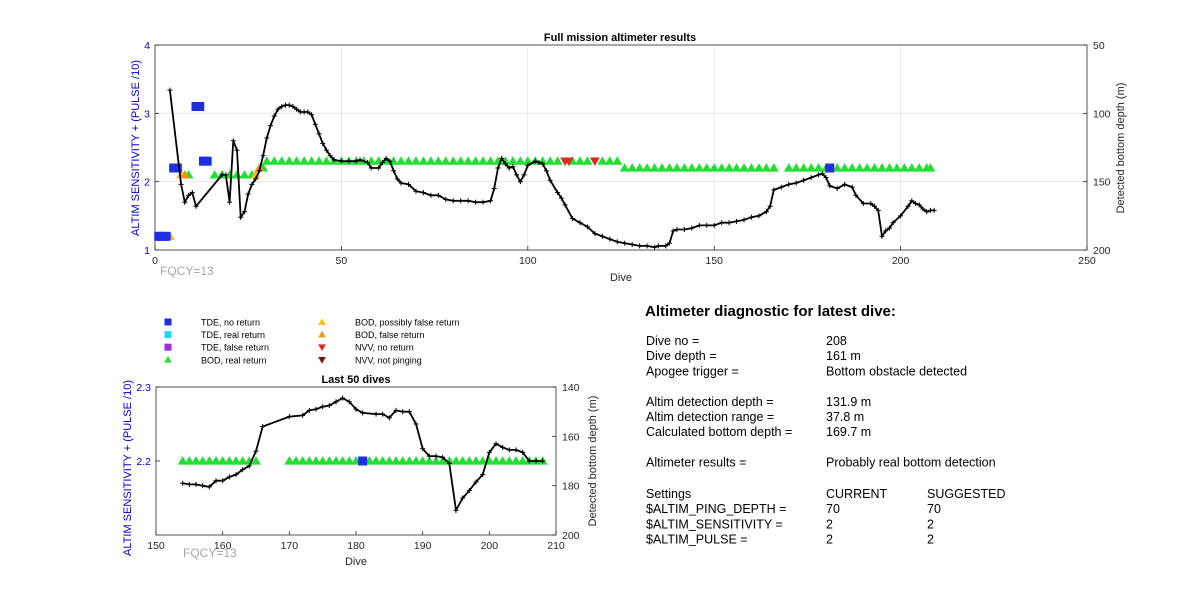 The width and height of the screenshot is (1200, 601). What do you see at coordinates (155, 261) in the screenshot?
I see `x-tick-label: 0` at bounding box center [155, 261].